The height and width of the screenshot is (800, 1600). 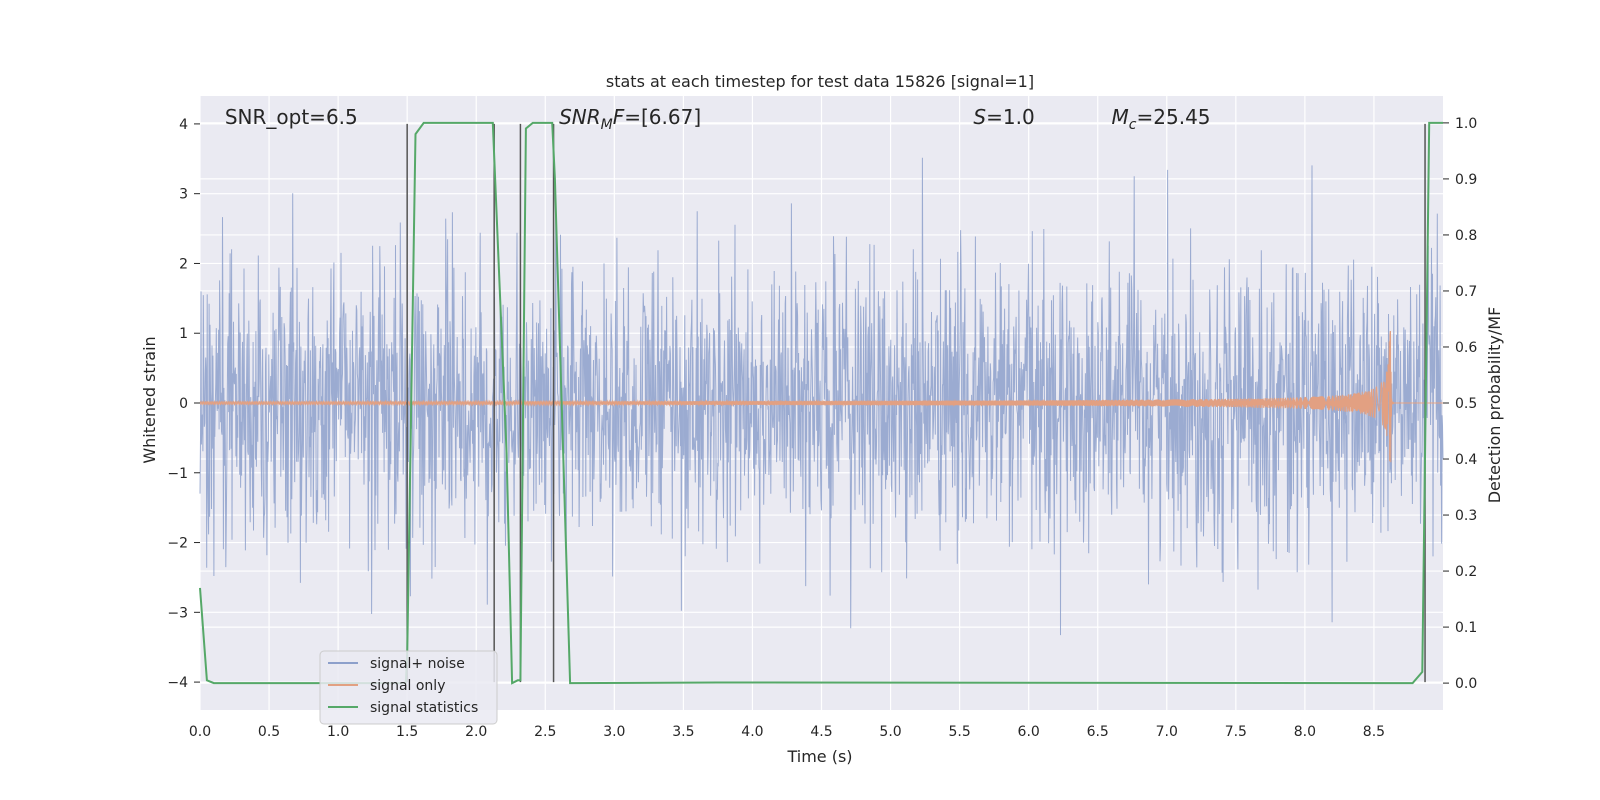 What do you see at coordinates (177, 613) in the screenshot?
I see `y-tick-label: −3` at bounding box center [177, 613].